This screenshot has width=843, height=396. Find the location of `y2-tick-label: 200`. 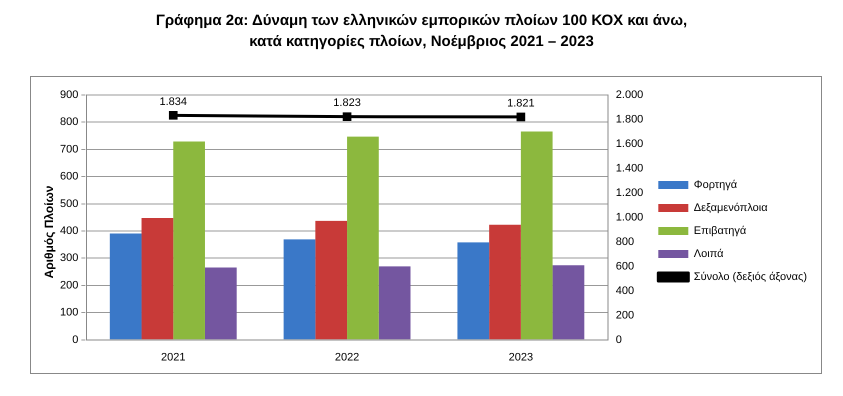

y2-tick-label: 200 is located at coordinates (625, 315).